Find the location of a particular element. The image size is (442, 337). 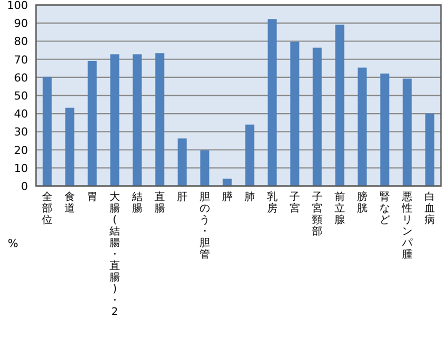

x-tick-label: 直腸 is located at coordinates (160, 202).